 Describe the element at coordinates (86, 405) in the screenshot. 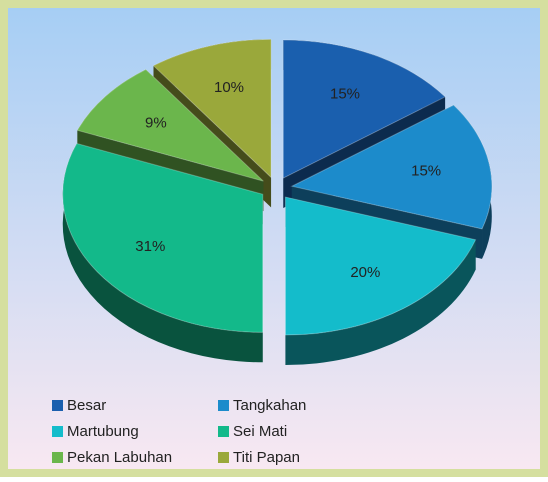

I see `legend-label: Besar` at that location.